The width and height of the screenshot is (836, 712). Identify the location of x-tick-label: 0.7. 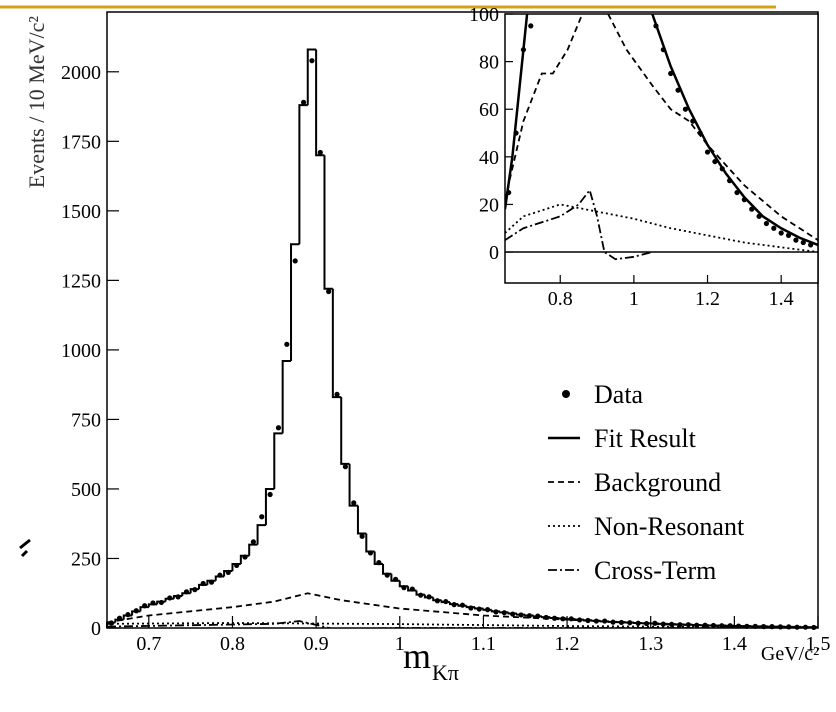
(148, 644).